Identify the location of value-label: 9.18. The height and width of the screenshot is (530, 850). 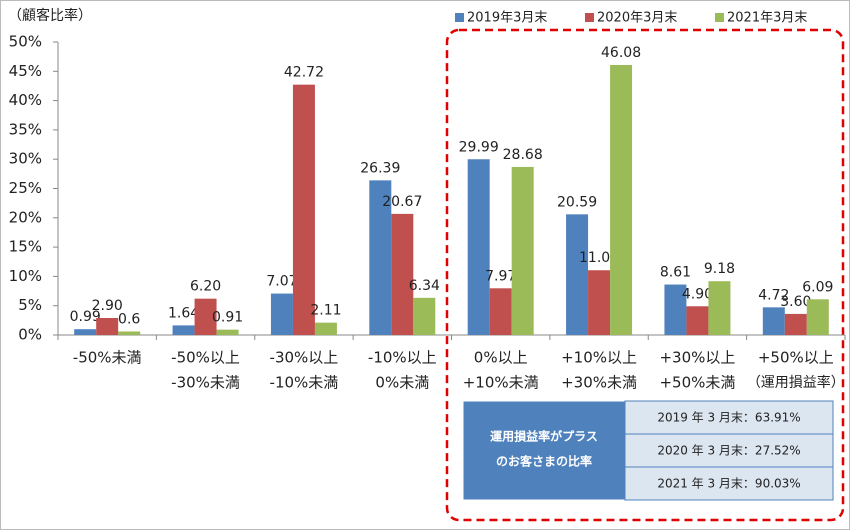
(719, 269).